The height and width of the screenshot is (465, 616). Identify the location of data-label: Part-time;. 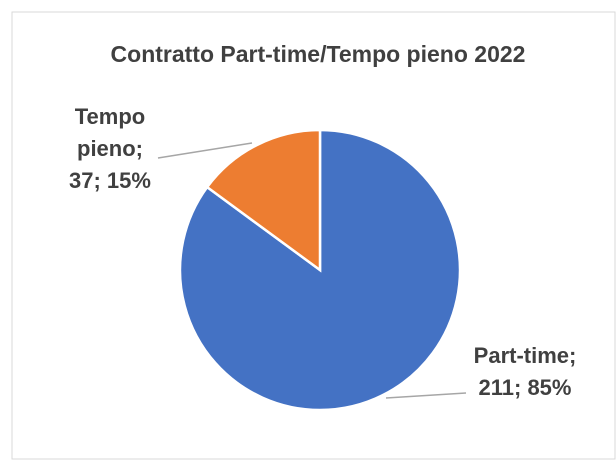
(525, 355).